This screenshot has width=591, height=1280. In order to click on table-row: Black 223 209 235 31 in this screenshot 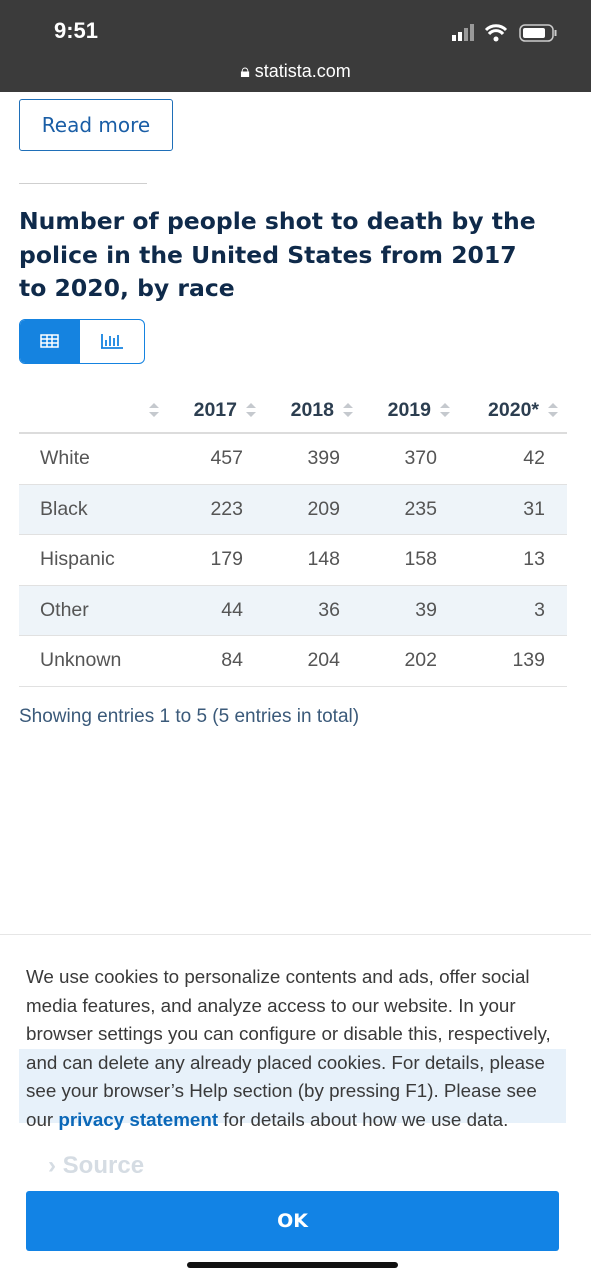, I will do `click(293, 509)`.